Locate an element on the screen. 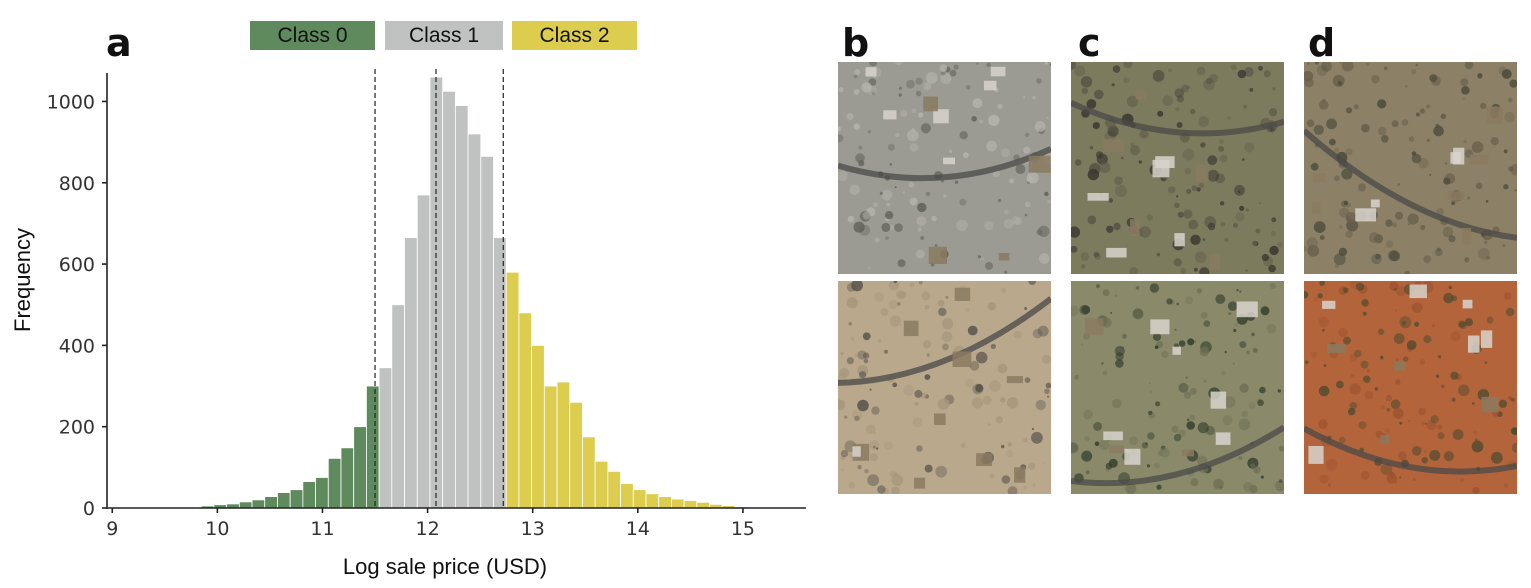  legend-class-1-label: Class 1 is located at coordinates (444, 35).